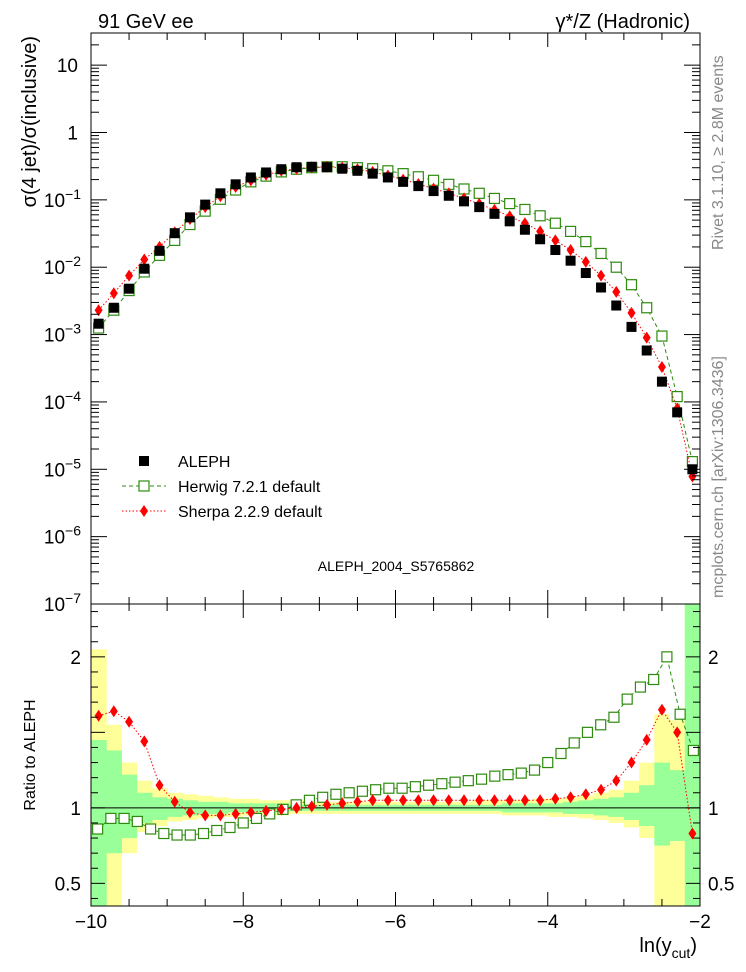 The height and width of the screenshot is (972, 746). Describe the element at coordinates (668, 948) in the screenshot. I see `x-axis-label: ln(ycut)` at that location.